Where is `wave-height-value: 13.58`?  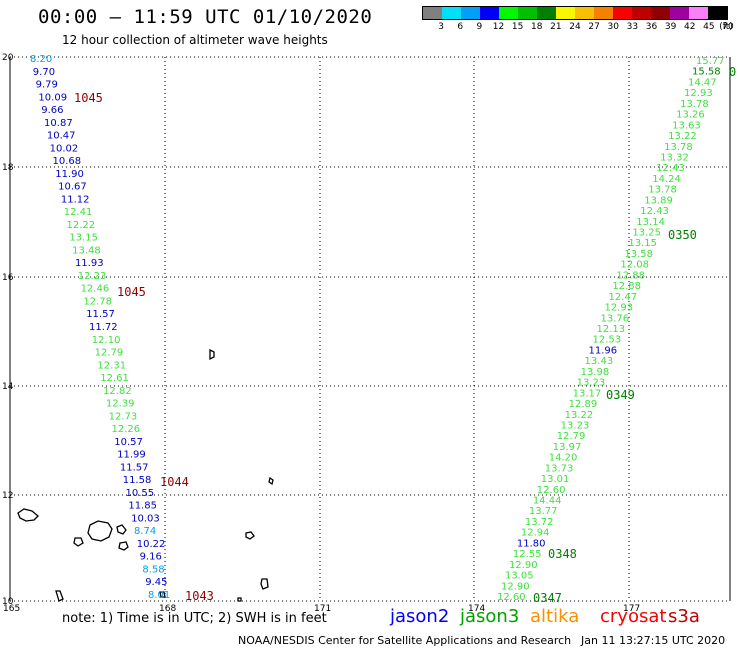
wave-height-value: 13.58 is located at coordinates (638, 254).